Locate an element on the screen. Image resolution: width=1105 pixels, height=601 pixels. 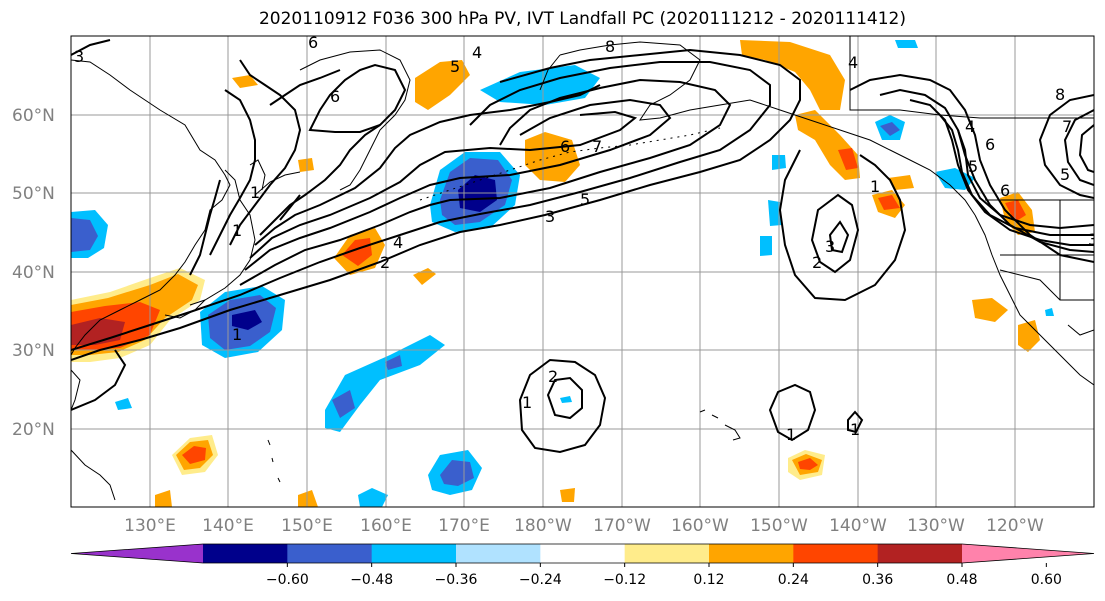
latitude-labels: 60°N 50°N 40°N 30°N 20°N is located at coordinates (33, 273).